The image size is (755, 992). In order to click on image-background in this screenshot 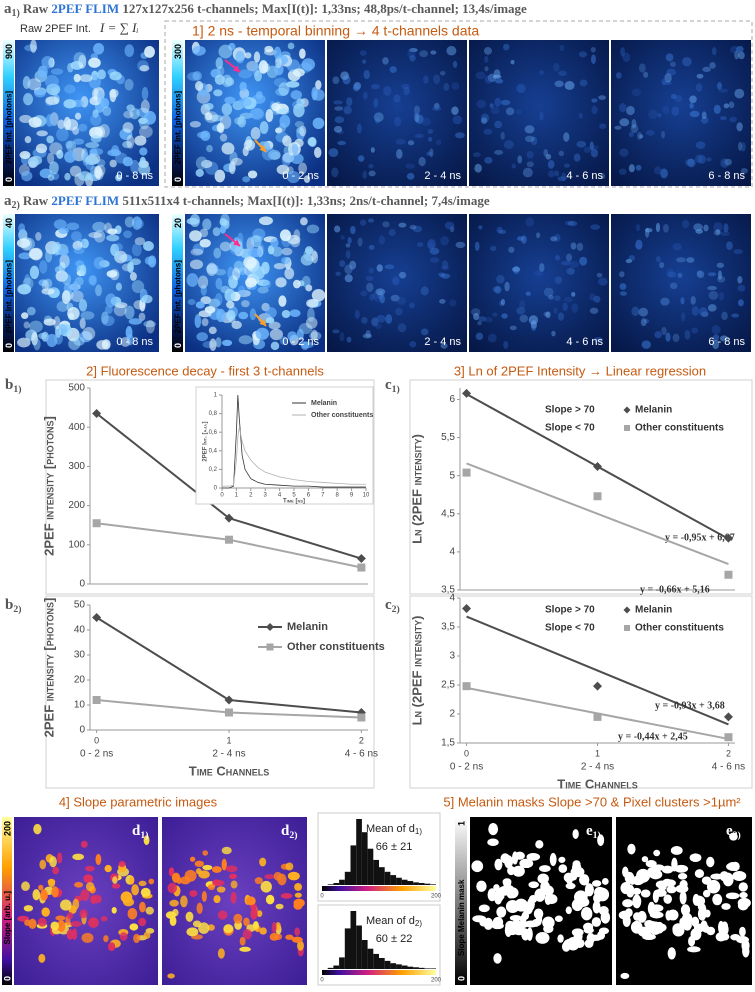, I will do `click(397, 113)`.